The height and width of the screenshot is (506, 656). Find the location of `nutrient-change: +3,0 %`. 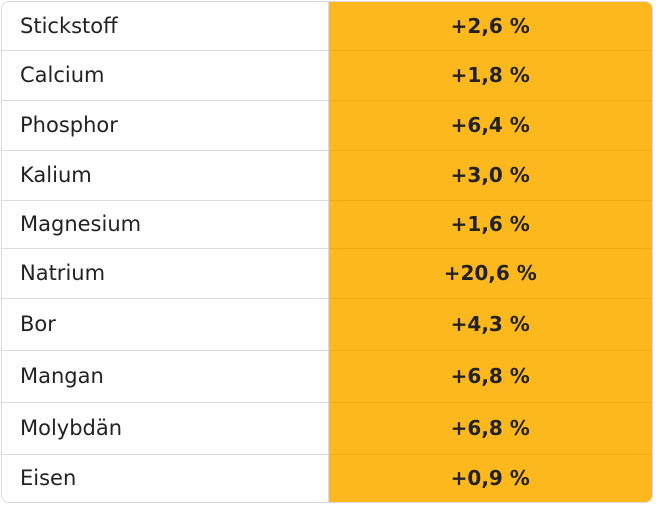

nutrient-change: +3,0 % is located at coordinates (490, 175).